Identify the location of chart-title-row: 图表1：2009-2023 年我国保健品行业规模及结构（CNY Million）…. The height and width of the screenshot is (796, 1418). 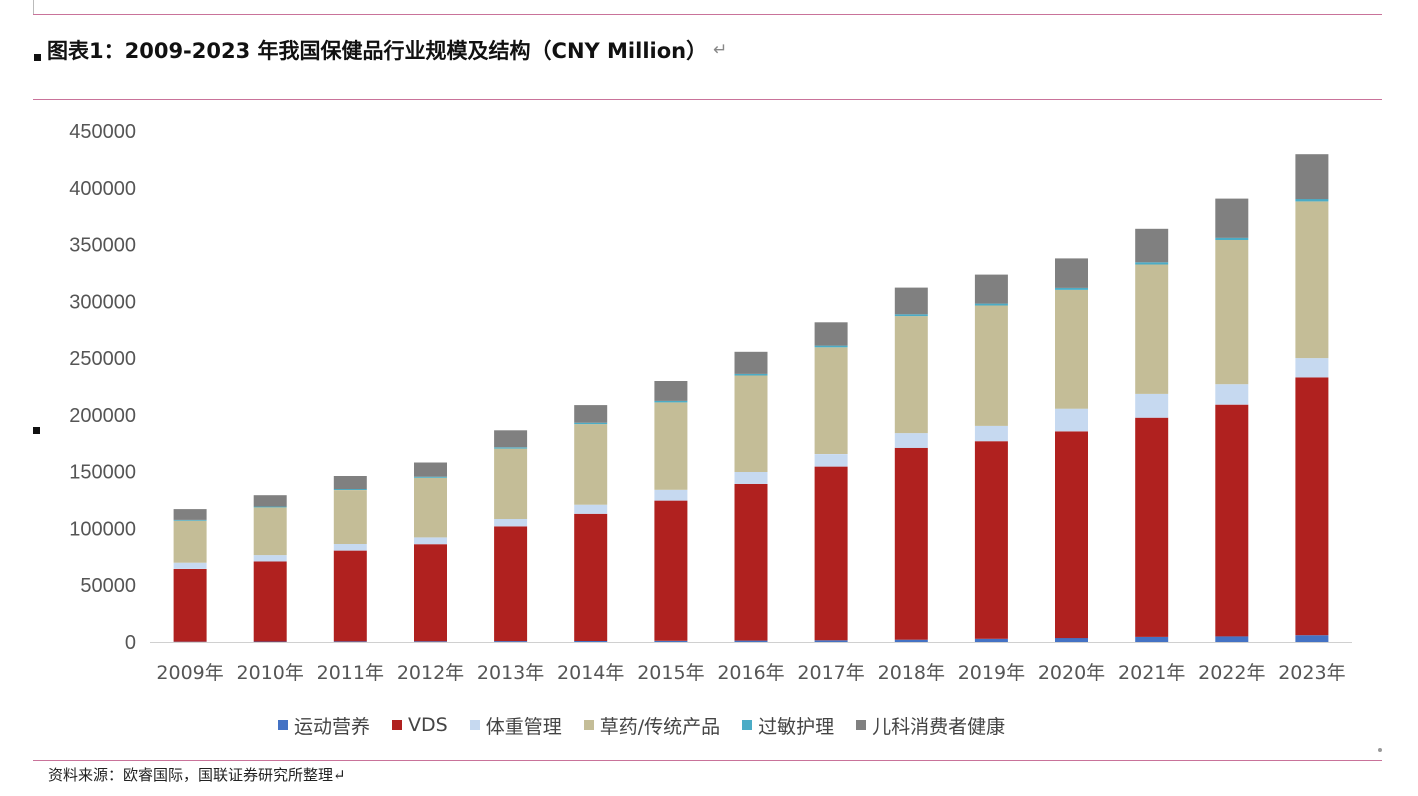
(380, 50).